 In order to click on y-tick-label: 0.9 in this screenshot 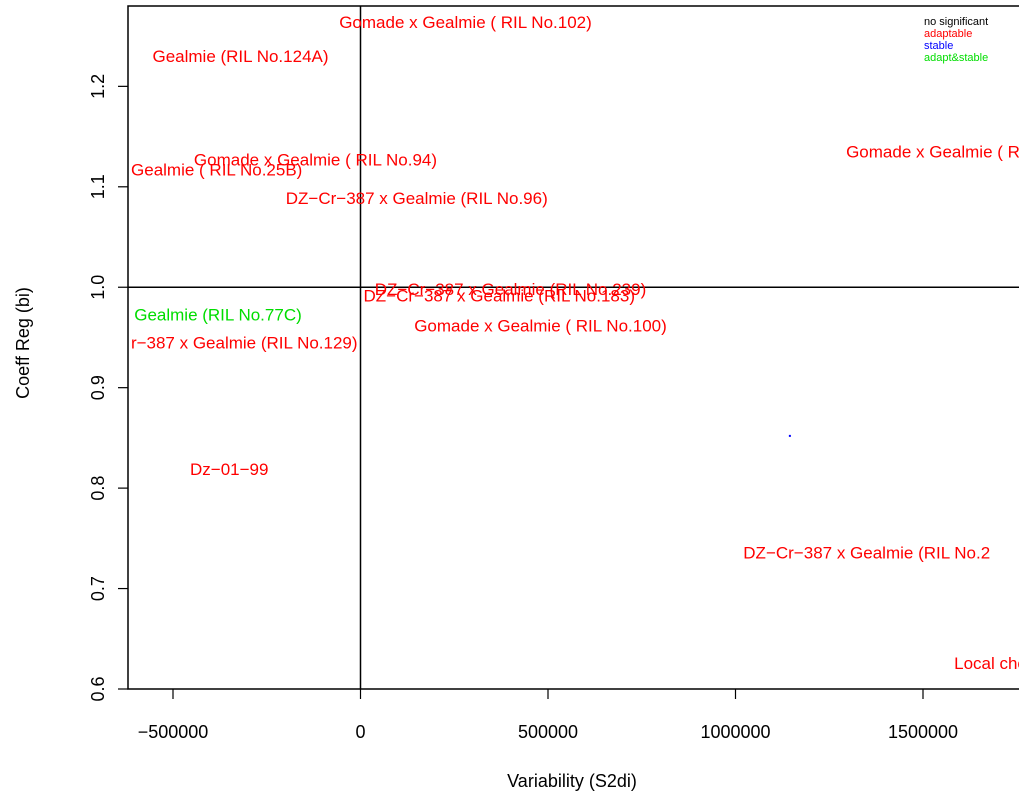, I will do `click(98, 387)`.